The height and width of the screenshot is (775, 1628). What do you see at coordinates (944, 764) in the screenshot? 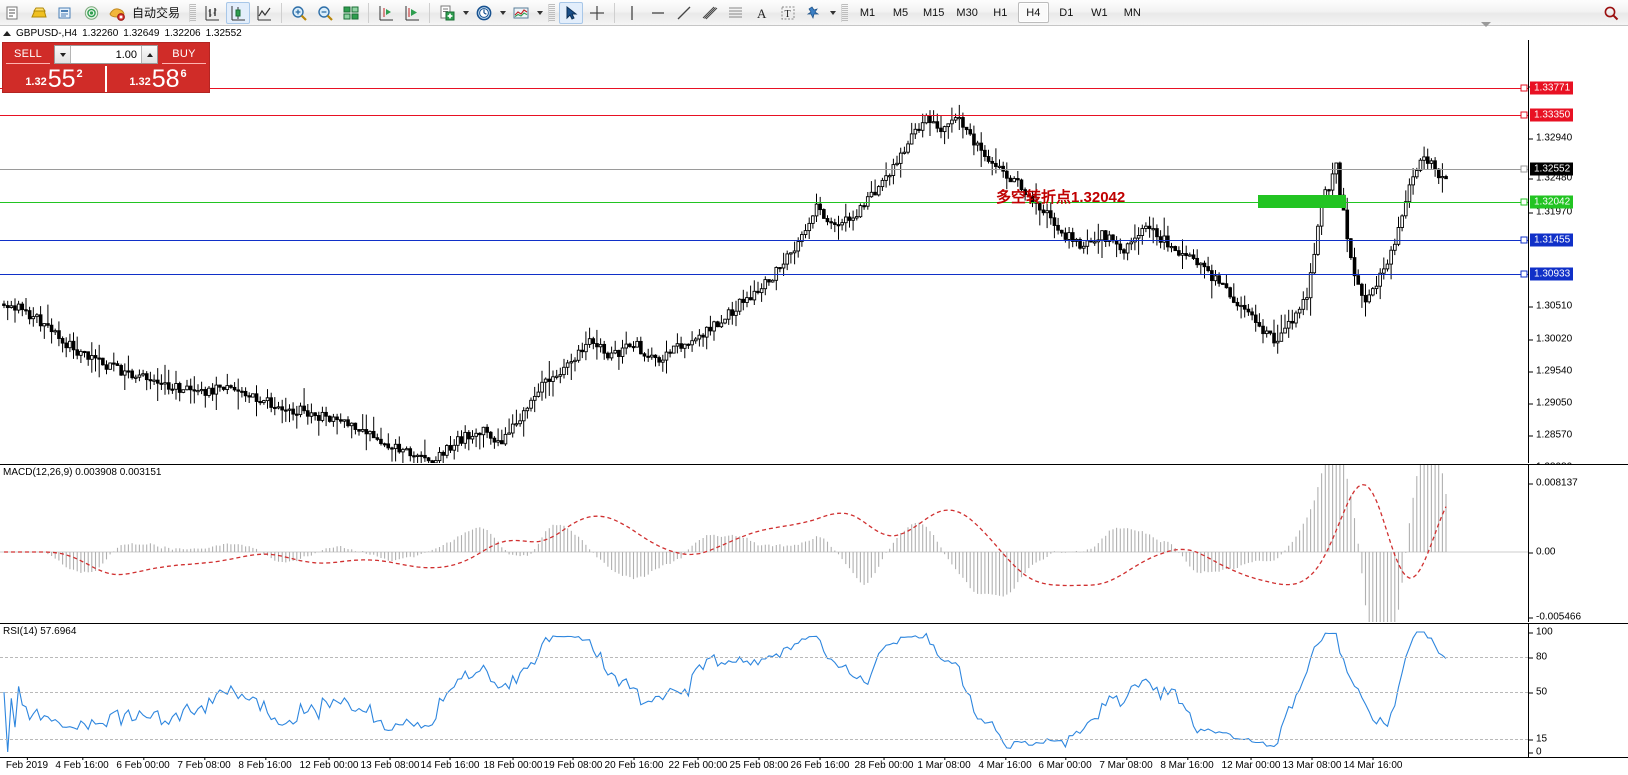
I see `time-axis-tick: 1 Mar 08:00` at bounding box center [944, 764].